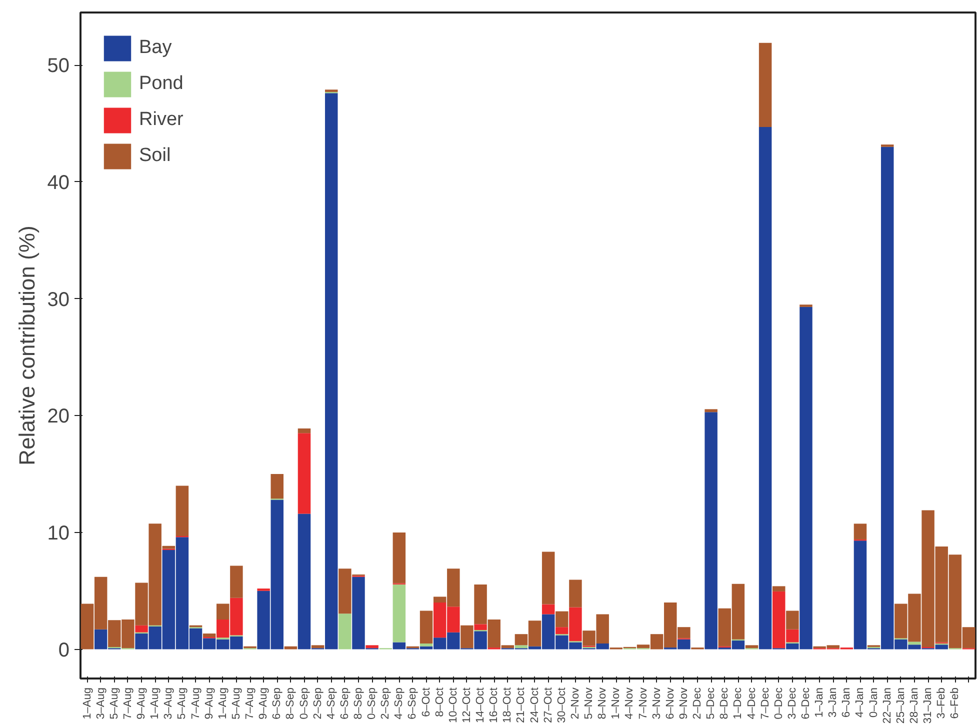 This screenshot has width=979, height=726. What do you see at coordinates (724, 703) in the screenshot?
I see `x-tick-label: 8–Dec` at bounding box center [724, 703].